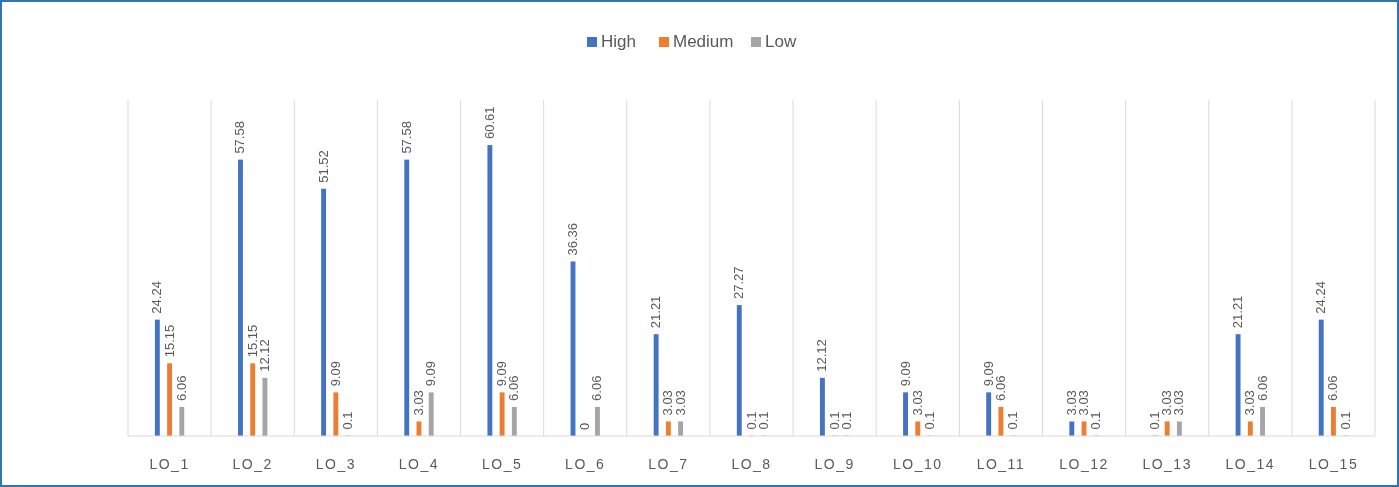 The width and height of the screenshot is (1399, 487). Describe the element at coordinates (703, 41) in the screenshot. I see `legend-label: Medium` at that location.